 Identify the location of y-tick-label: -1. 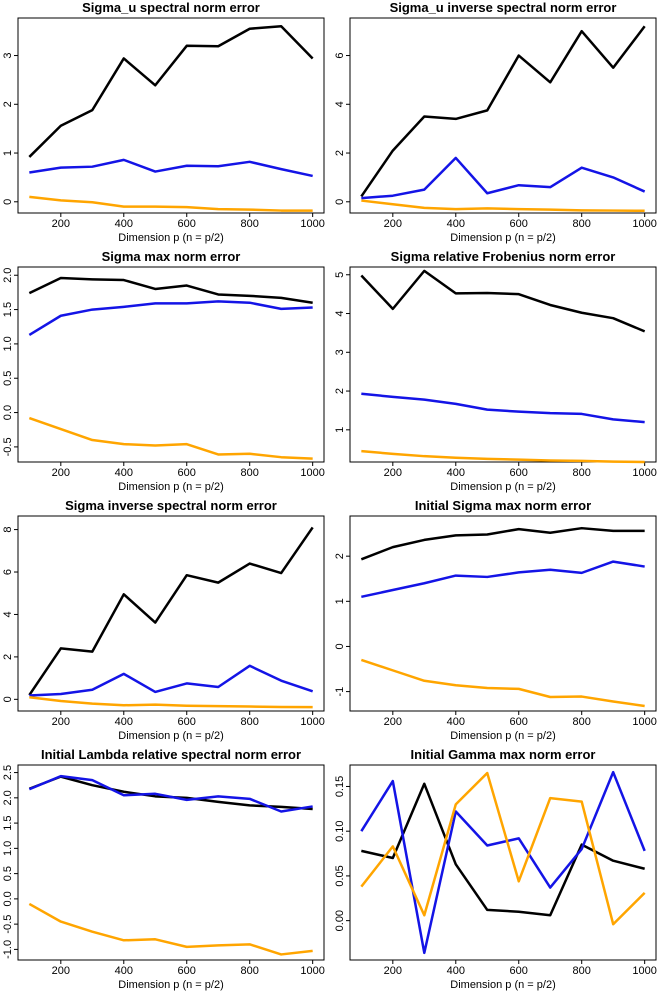
(340, 692).